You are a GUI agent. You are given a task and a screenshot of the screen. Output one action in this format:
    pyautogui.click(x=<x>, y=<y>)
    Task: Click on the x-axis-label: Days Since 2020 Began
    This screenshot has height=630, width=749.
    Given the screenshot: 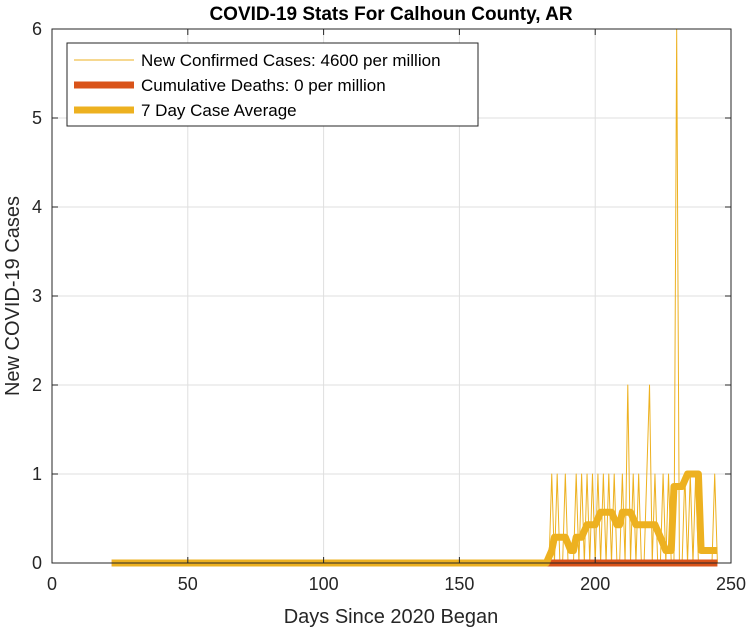 What is the action you would take?
    pyautogui.click(x=391, y=617)
    